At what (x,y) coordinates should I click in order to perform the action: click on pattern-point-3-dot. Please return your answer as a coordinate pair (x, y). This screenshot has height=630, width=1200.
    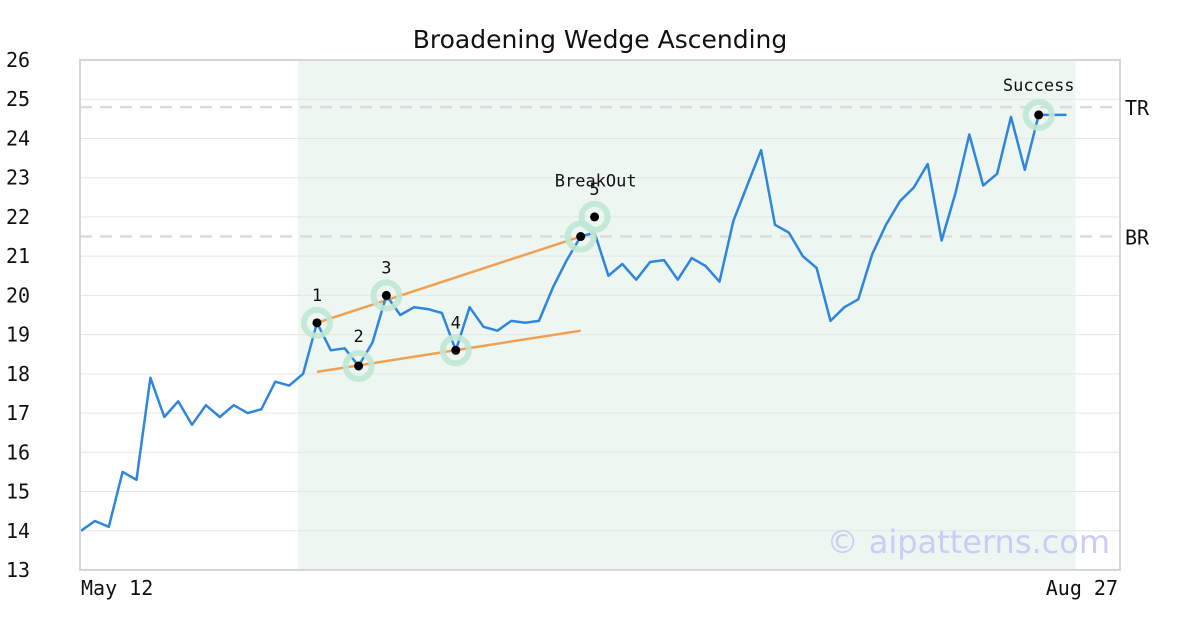
    Looking at the image, I should click on (386, 295).